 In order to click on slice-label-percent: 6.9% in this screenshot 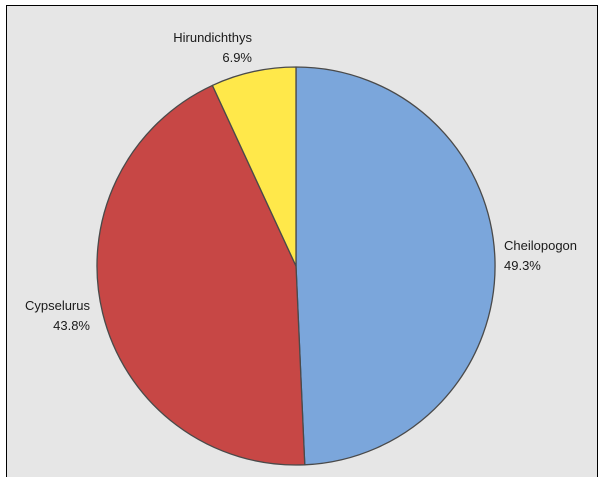, I will do `click(237, 57)`.